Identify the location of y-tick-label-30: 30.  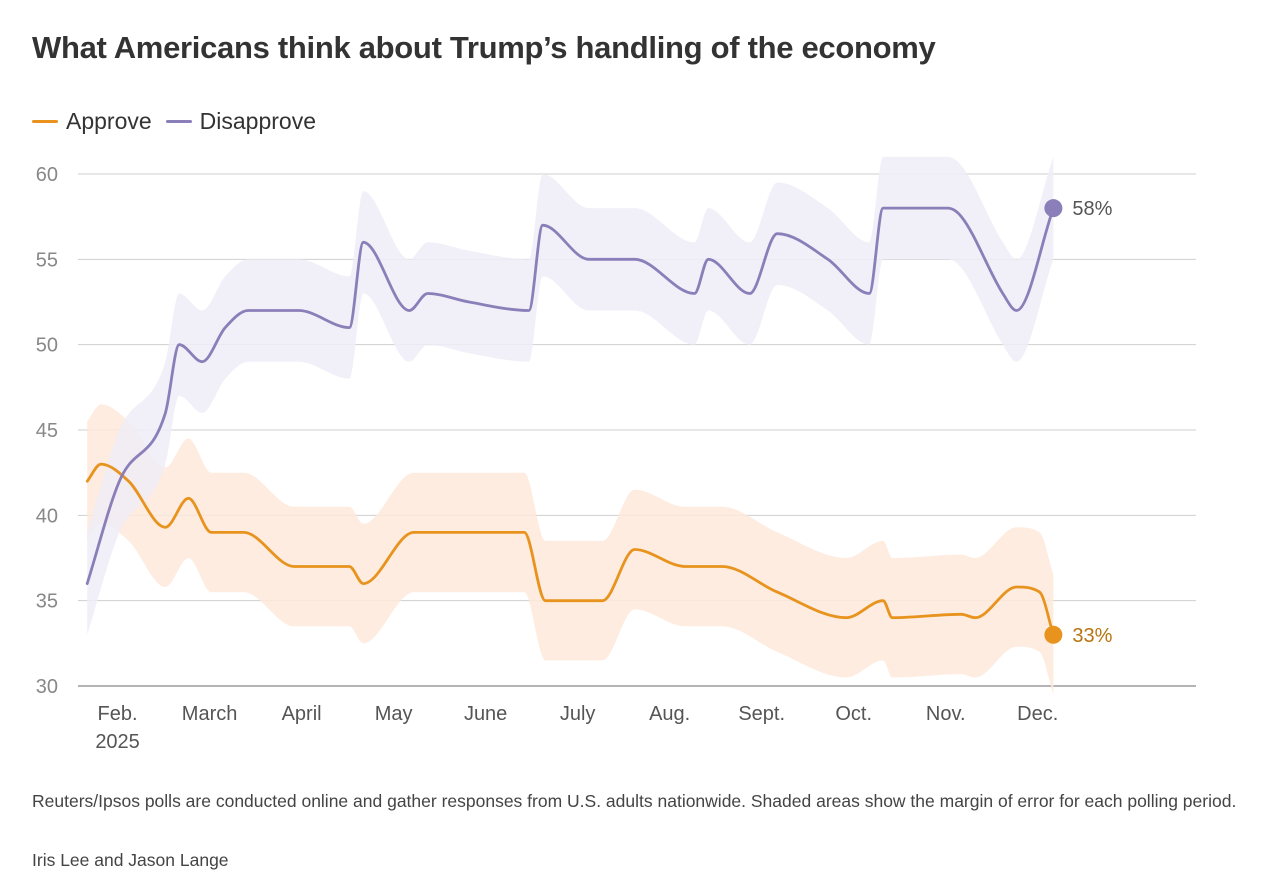
(47, 687).